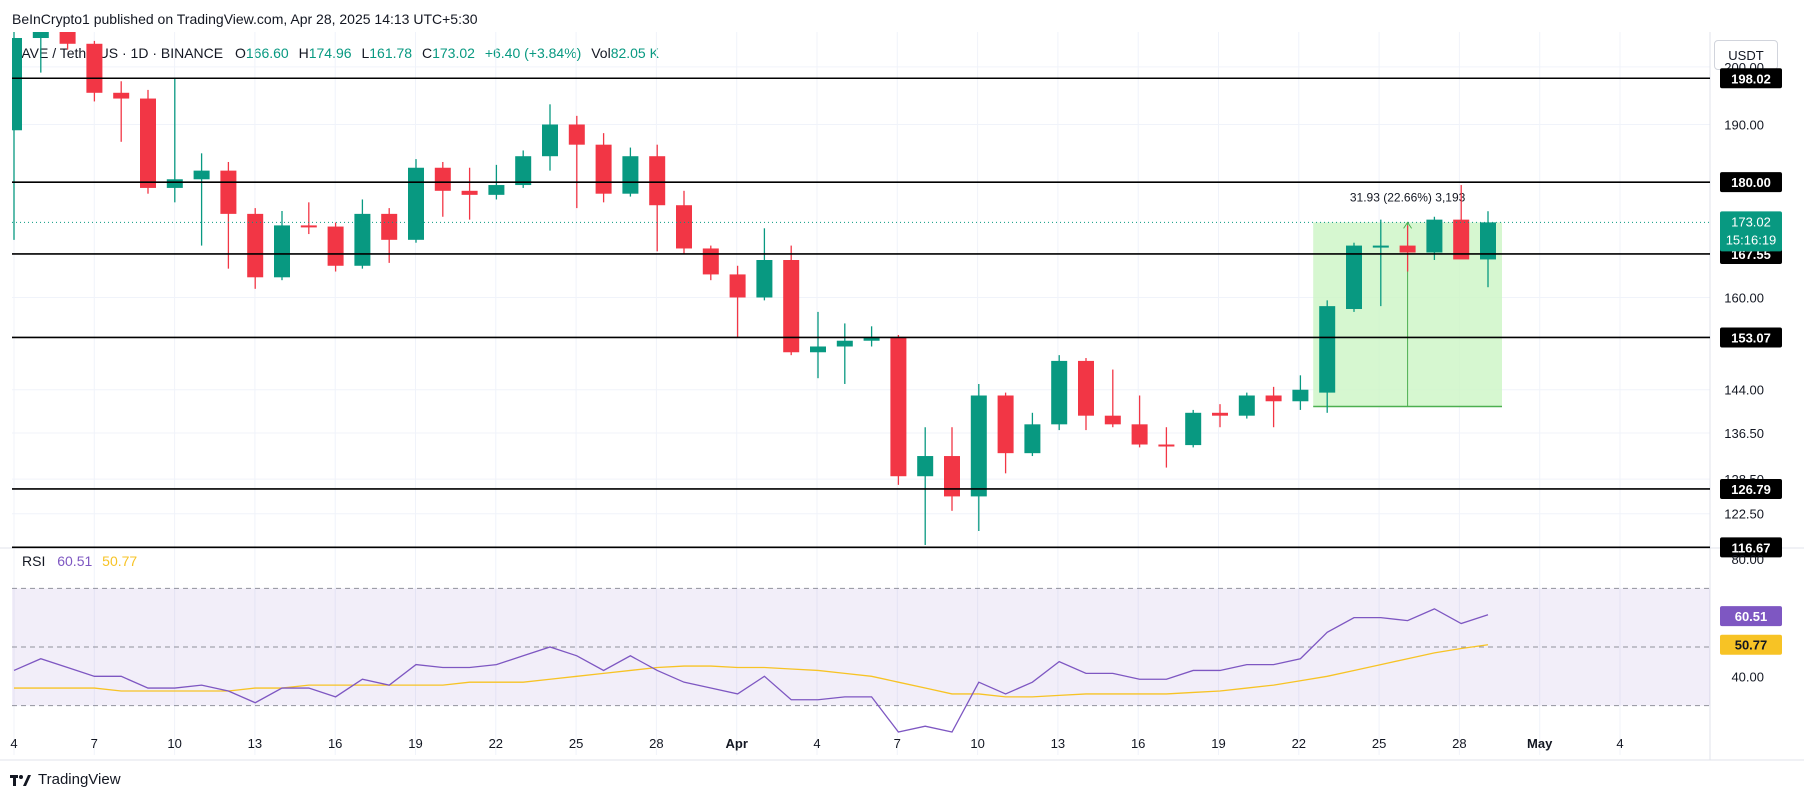  Describe the element at coordinates (656, 743) in the screenshot. I see `date-tick-label: 28` at that location.